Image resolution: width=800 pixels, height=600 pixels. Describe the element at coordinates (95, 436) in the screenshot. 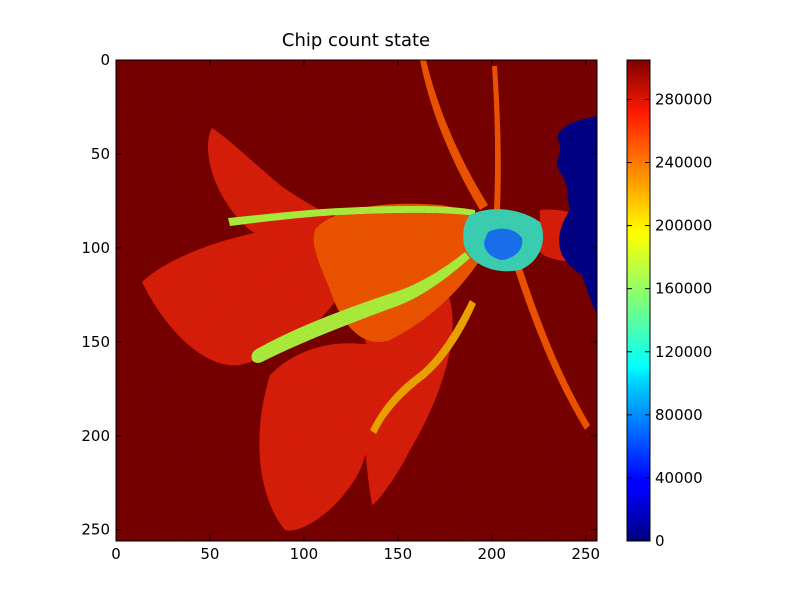

I see `y-tick-label: 200` at that location.